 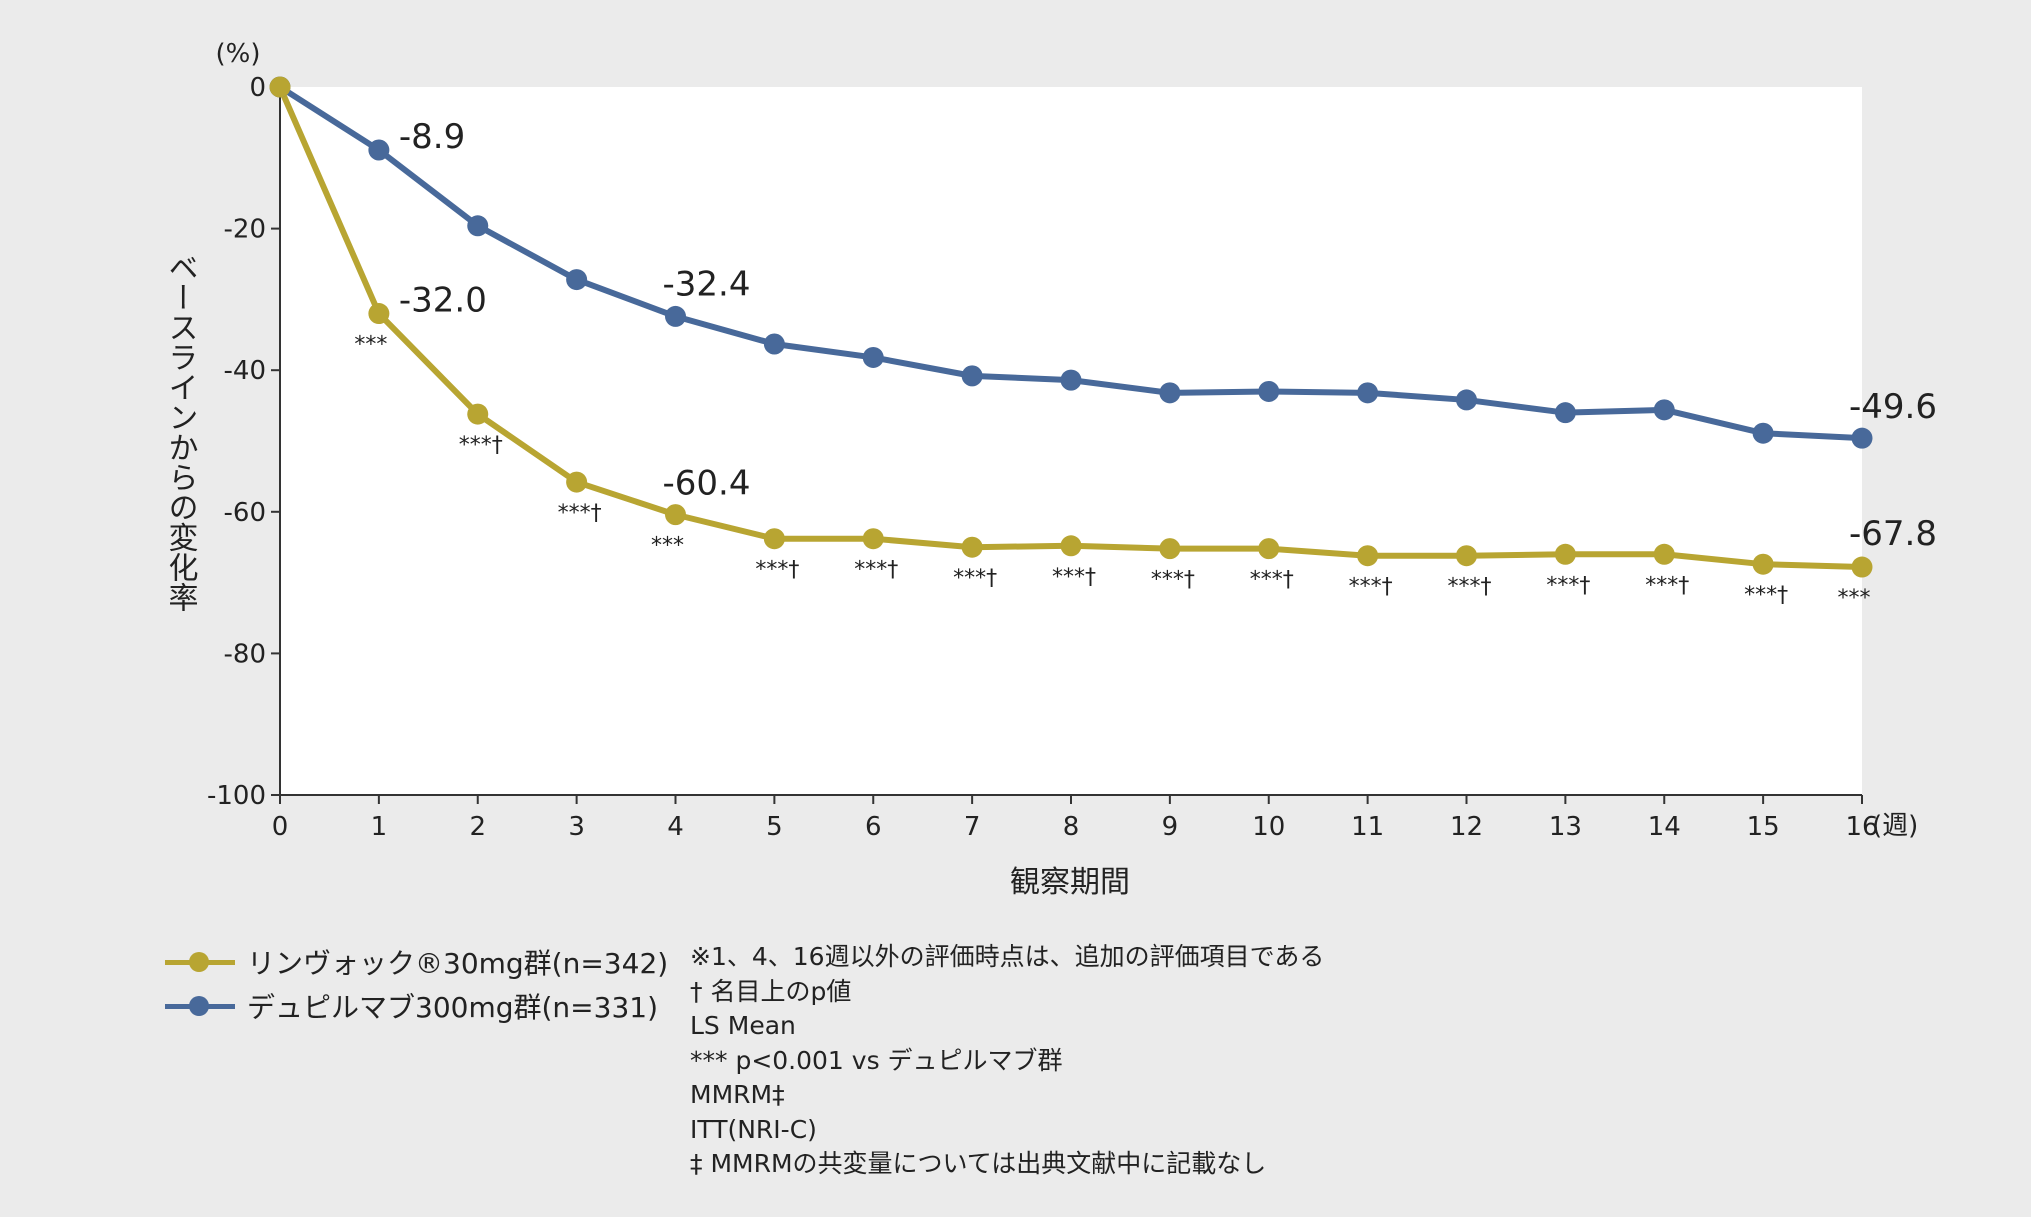 I want to click on x-tick-label: 8, so click(x=1071, y=827).